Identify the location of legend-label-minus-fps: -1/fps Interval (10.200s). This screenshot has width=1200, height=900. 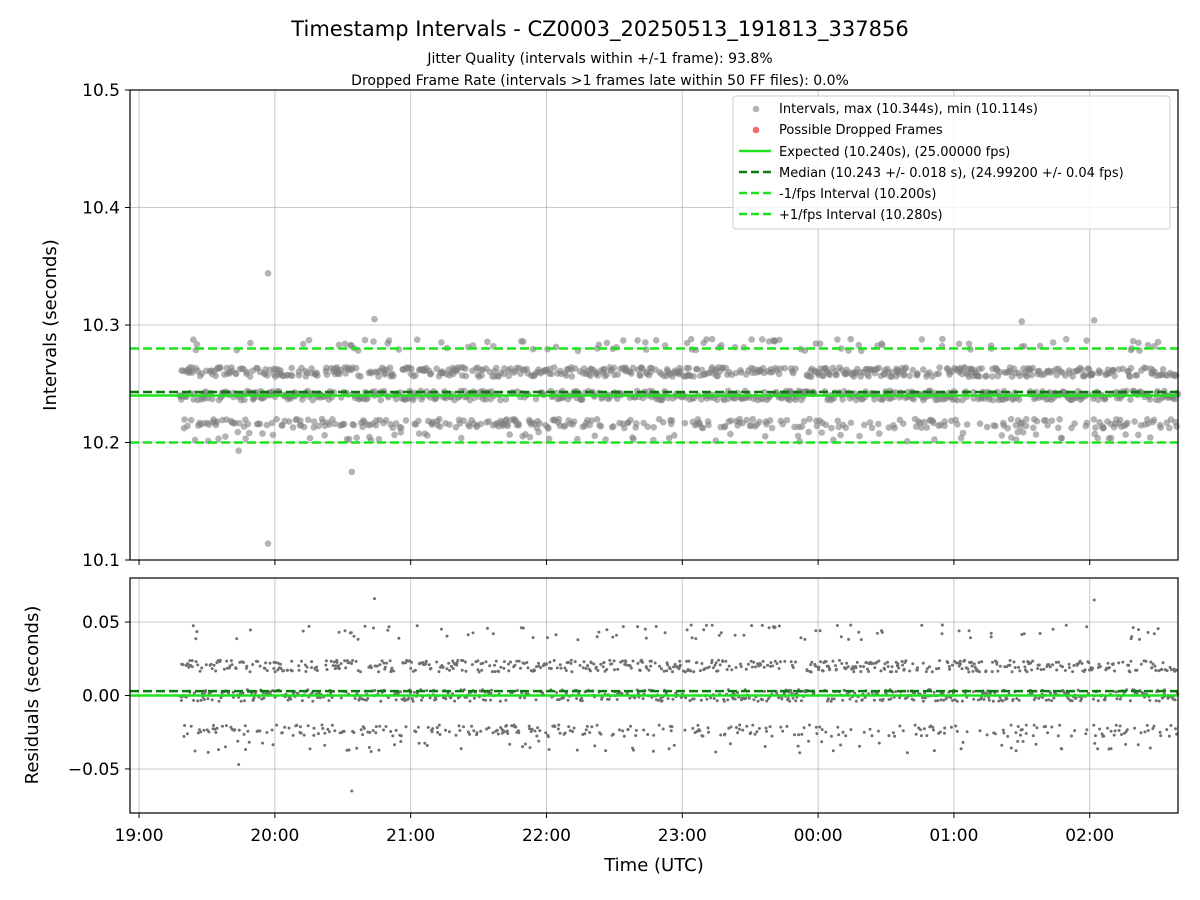
(857, 194).